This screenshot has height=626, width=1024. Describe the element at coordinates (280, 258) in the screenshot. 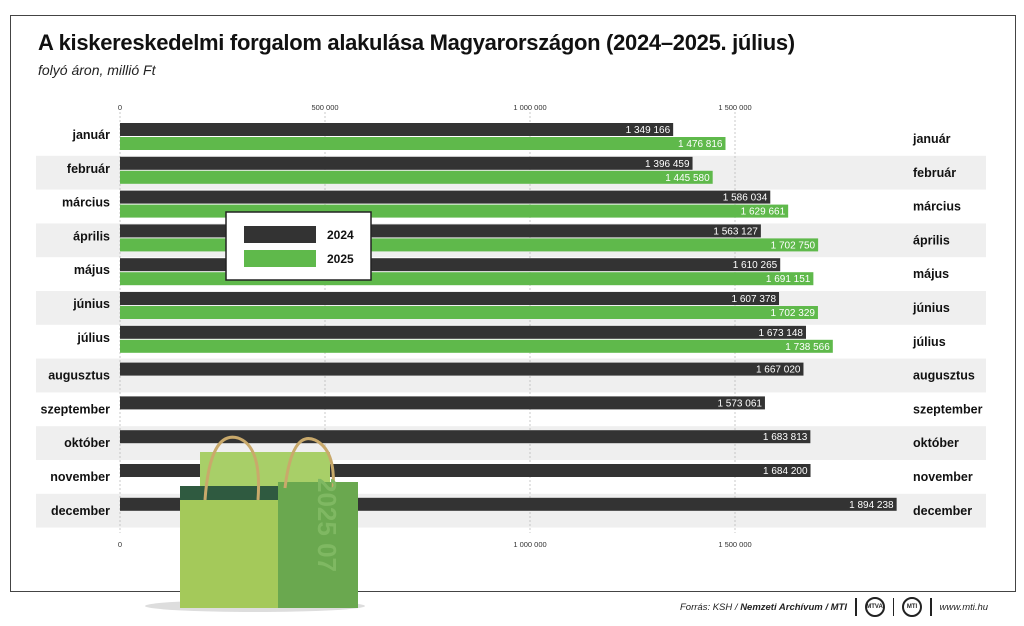

I see `legend-swatch-2025` at that location.